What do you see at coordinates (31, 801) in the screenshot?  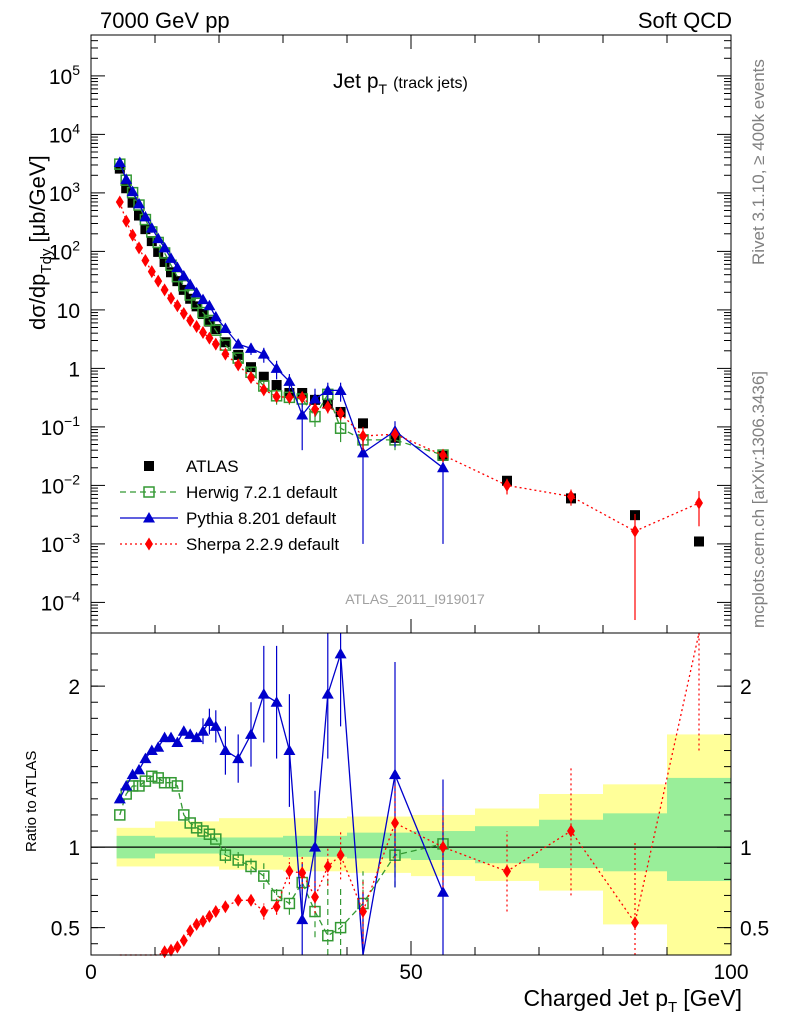 I see `ratio-y-axis-label: Ratio to ATLAS` at bounding box center [31, 801].